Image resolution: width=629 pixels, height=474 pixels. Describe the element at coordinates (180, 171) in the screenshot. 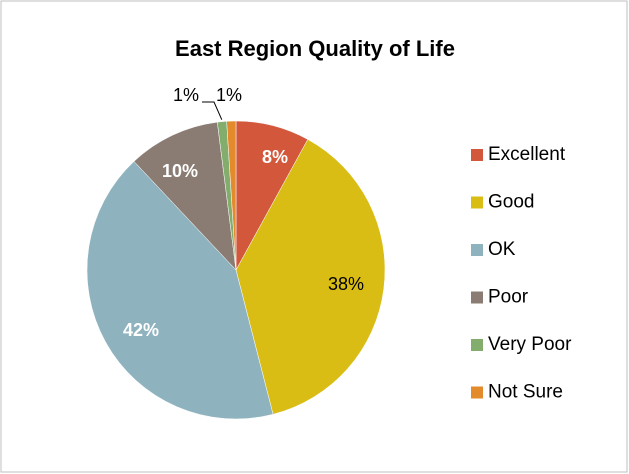

I see `data-label: 10%` at that location.